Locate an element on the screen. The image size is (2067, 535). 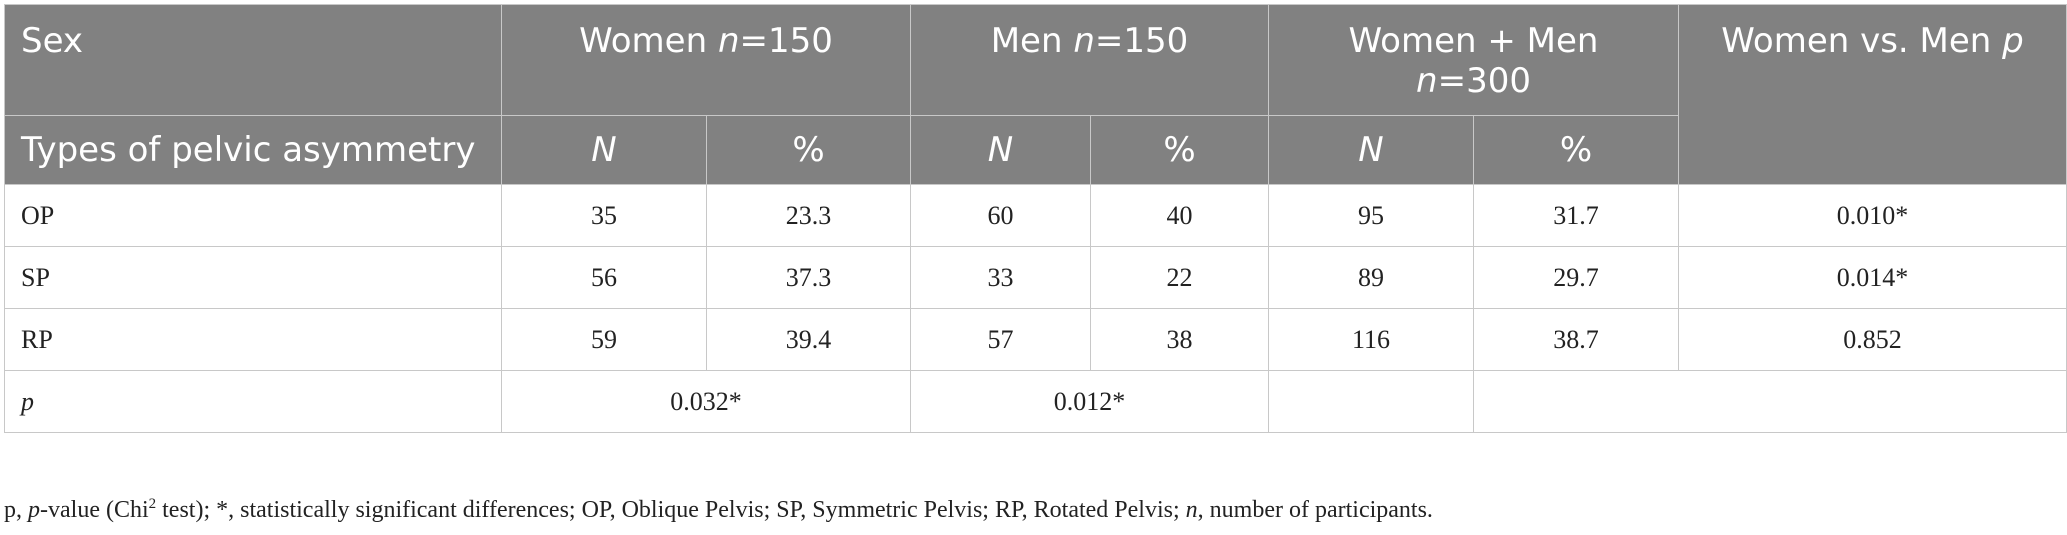
total-n-cell: 95 is located at coordinates (1371, 215).